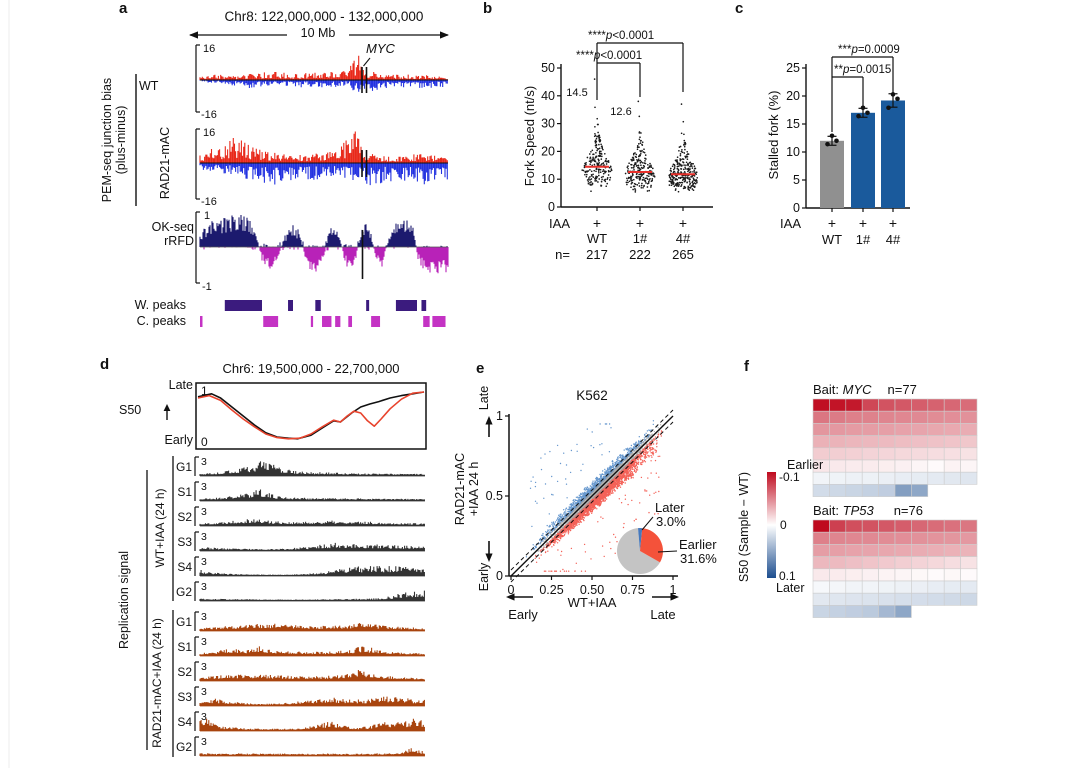 The width and height of the screenshot is (1080, 768). Describe the element at coordinates (123, 8) in the screenshot. I see `panel-a-letter: a` at that location.